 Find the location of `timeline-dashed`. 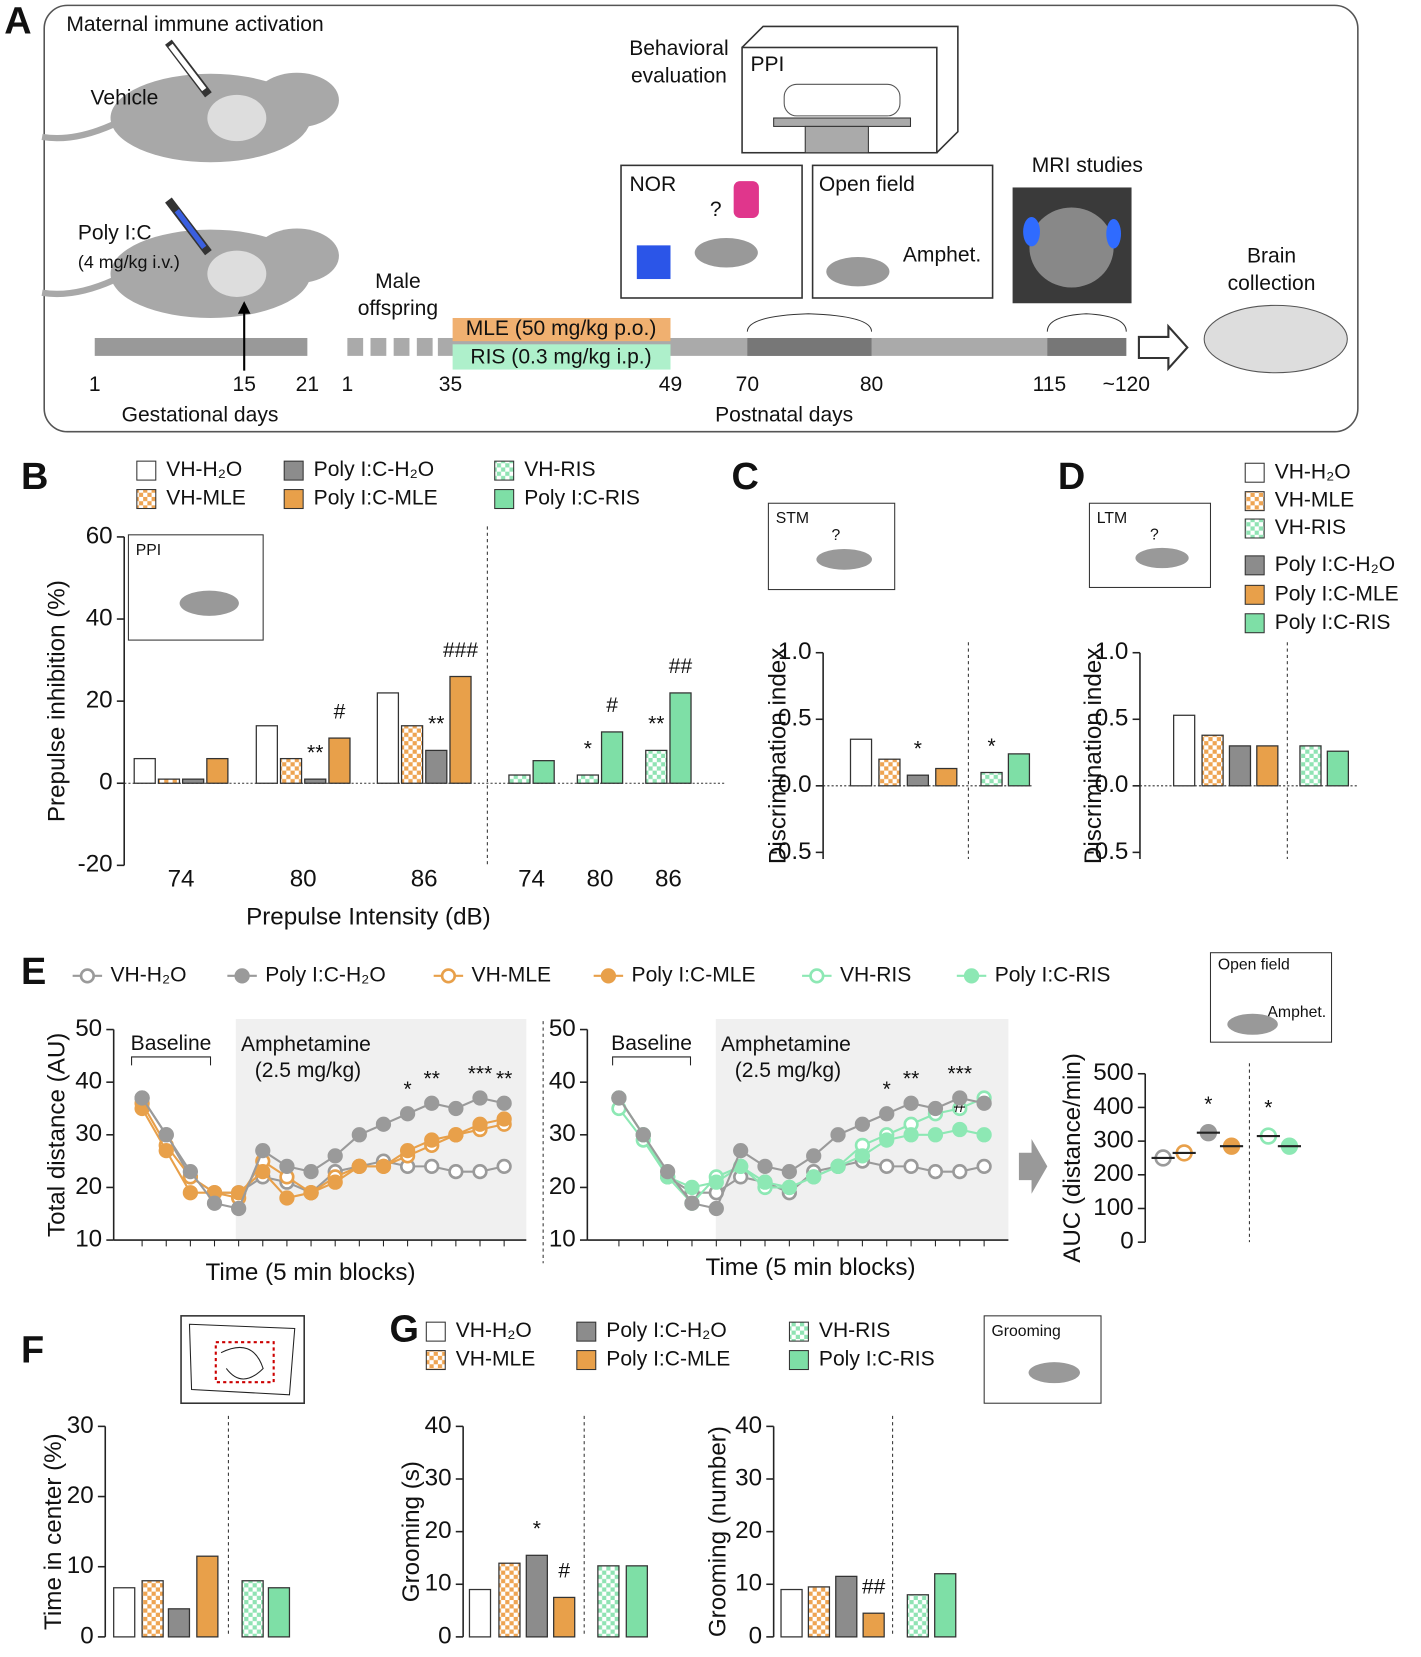

timeline-dashed is located at coordinates (399, 346).